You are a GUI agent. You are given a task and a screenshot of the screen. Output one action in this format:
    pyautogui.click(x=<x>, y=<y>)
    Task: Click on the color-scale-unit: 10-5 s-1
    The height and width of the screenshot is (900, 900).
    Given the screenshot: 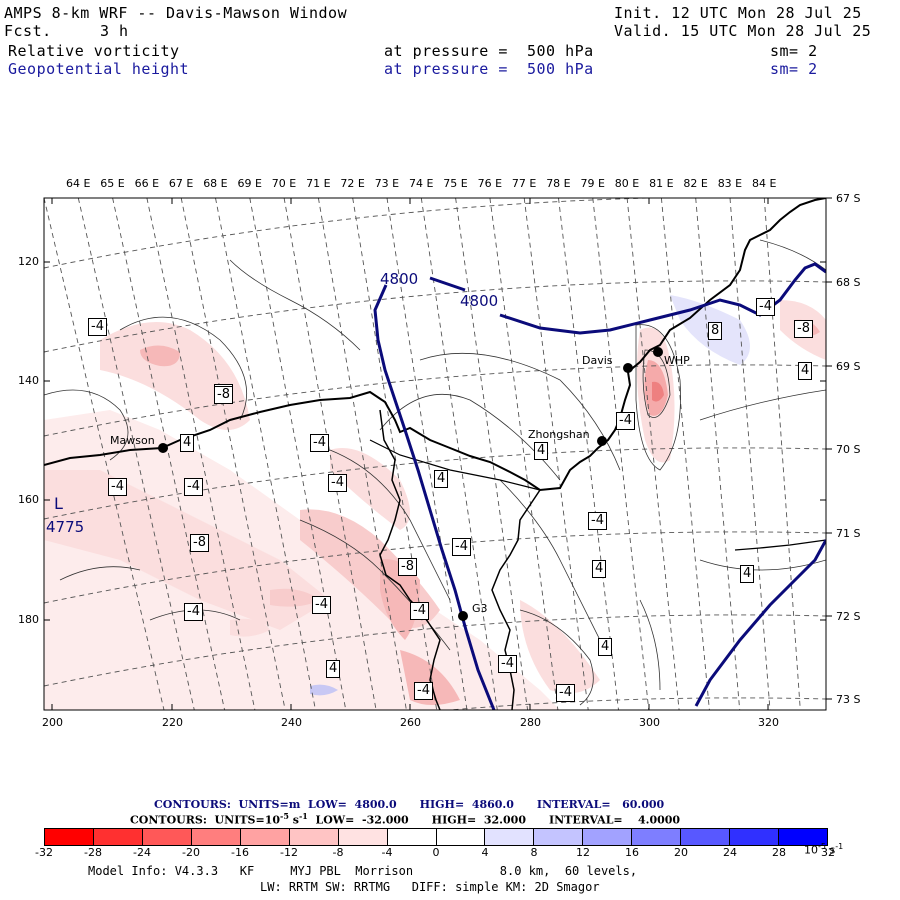 What is the action you would take?
    pyautogui.click(x=824, y=849)
    